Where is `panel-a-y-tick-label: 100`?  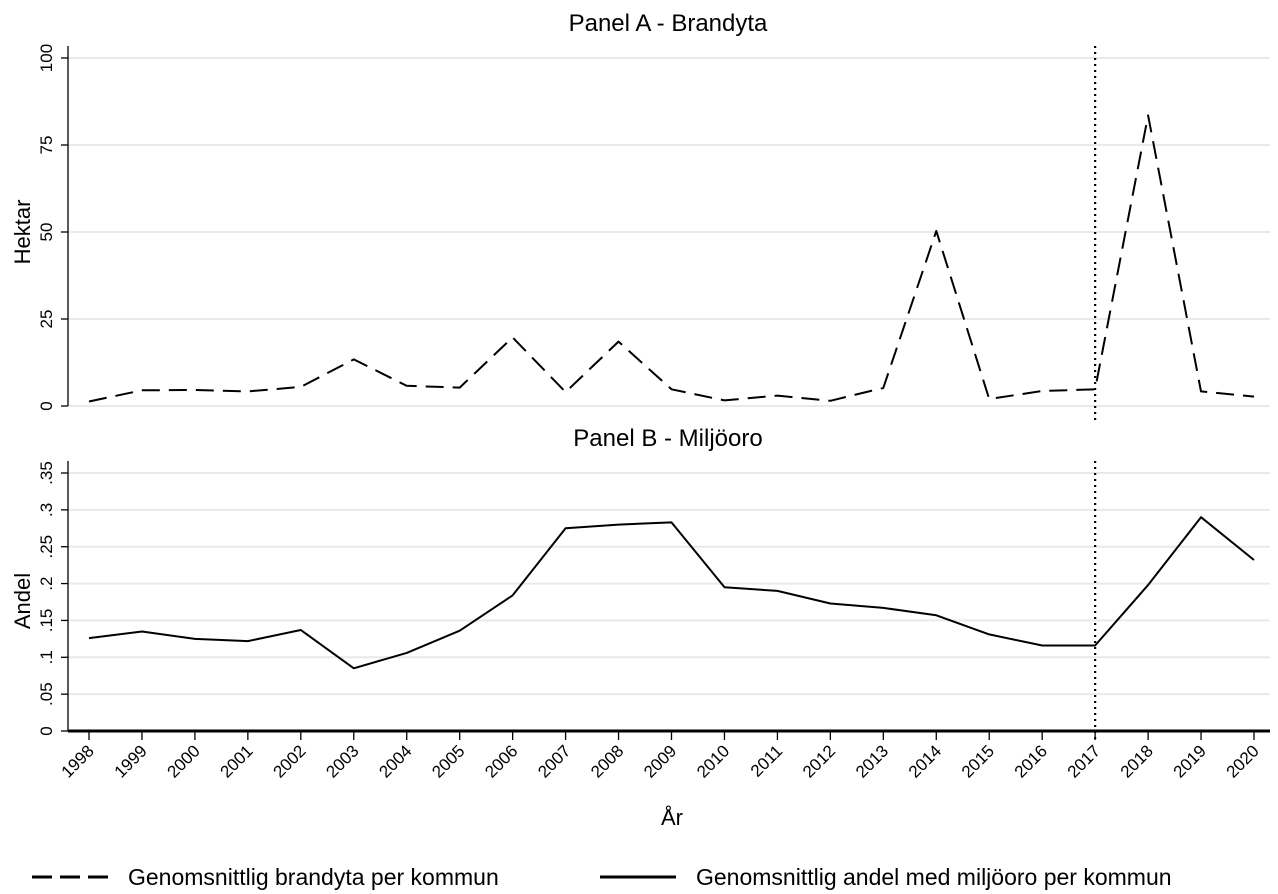 panel-a-y-tick-label: 100 is located at coordinates (46, 58).